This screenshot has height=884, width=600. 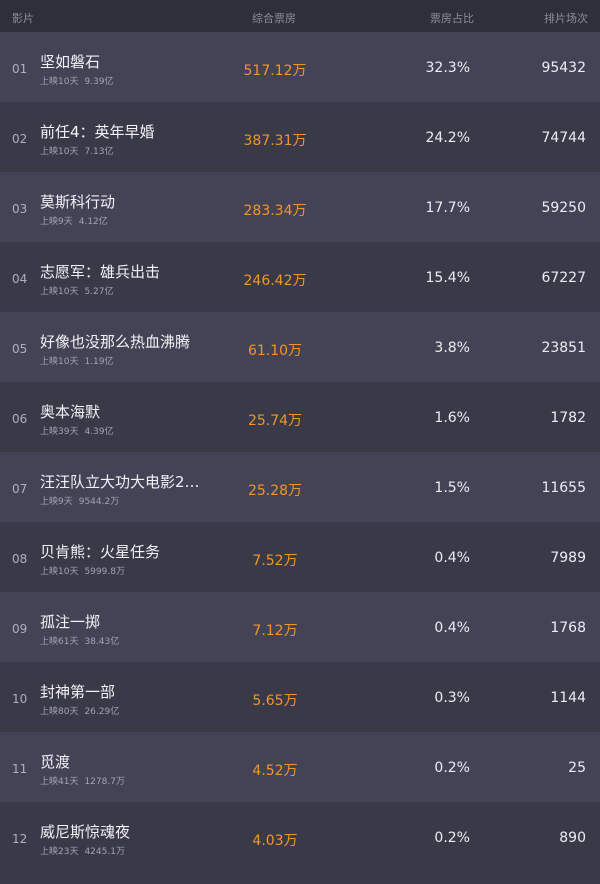 What do you see at coordinates (572, 838) in the screenshot?
I see `show-count: 890` at bounding box center [572, 838].